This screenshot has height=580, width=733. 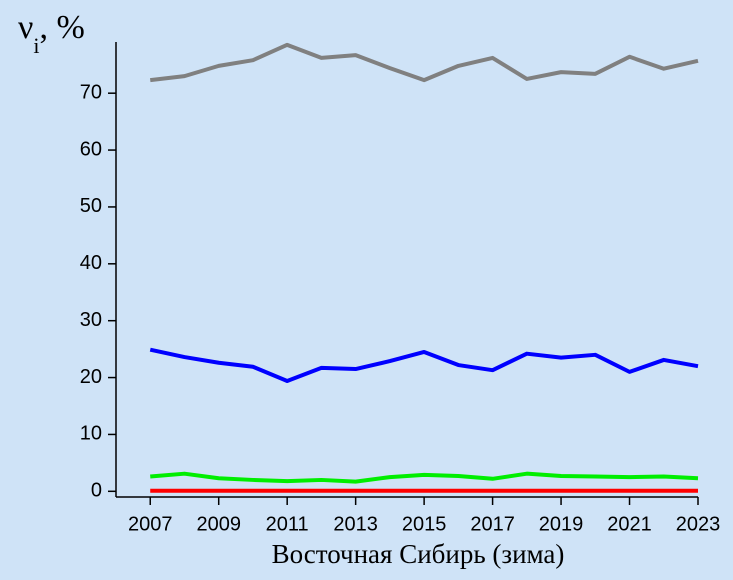 I want to click on x-axis-label: Восточная Сибирь (зима), so click(x=418, y=554).